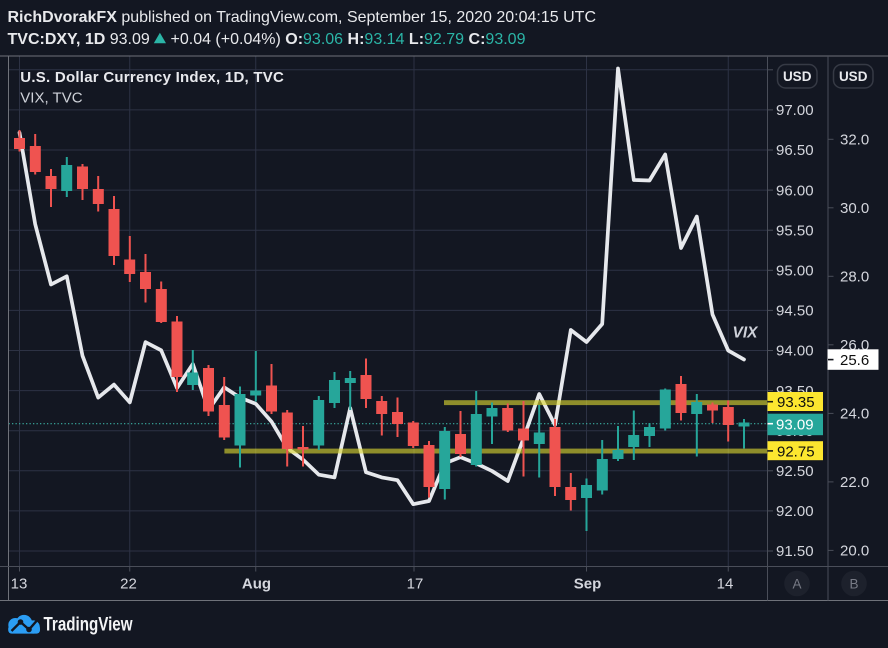  What do you see at coordinates (128, 584) in the screenshot?
I see `svg-text: 22` at bounding box center [128, 584].